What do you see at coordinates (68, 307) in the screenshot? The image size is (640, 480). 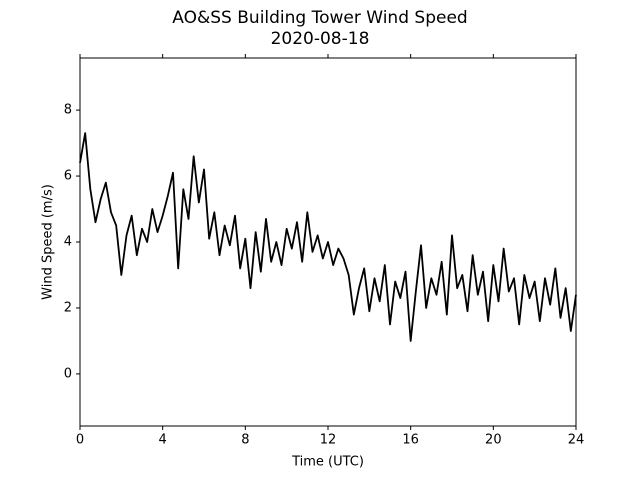 I see `y-tick-label: 2` at bounding box center [68, 307].